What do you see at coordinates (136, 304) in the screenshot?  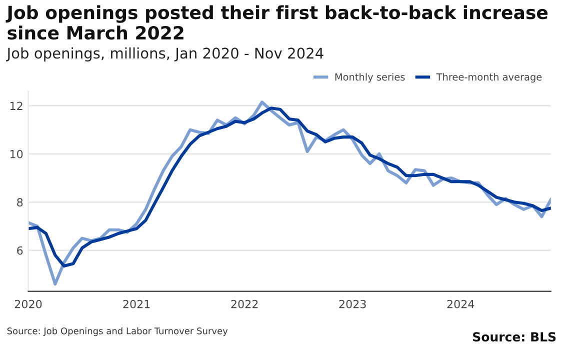 I see `x-tick-label: 2021` at bounding box center [136, 304].